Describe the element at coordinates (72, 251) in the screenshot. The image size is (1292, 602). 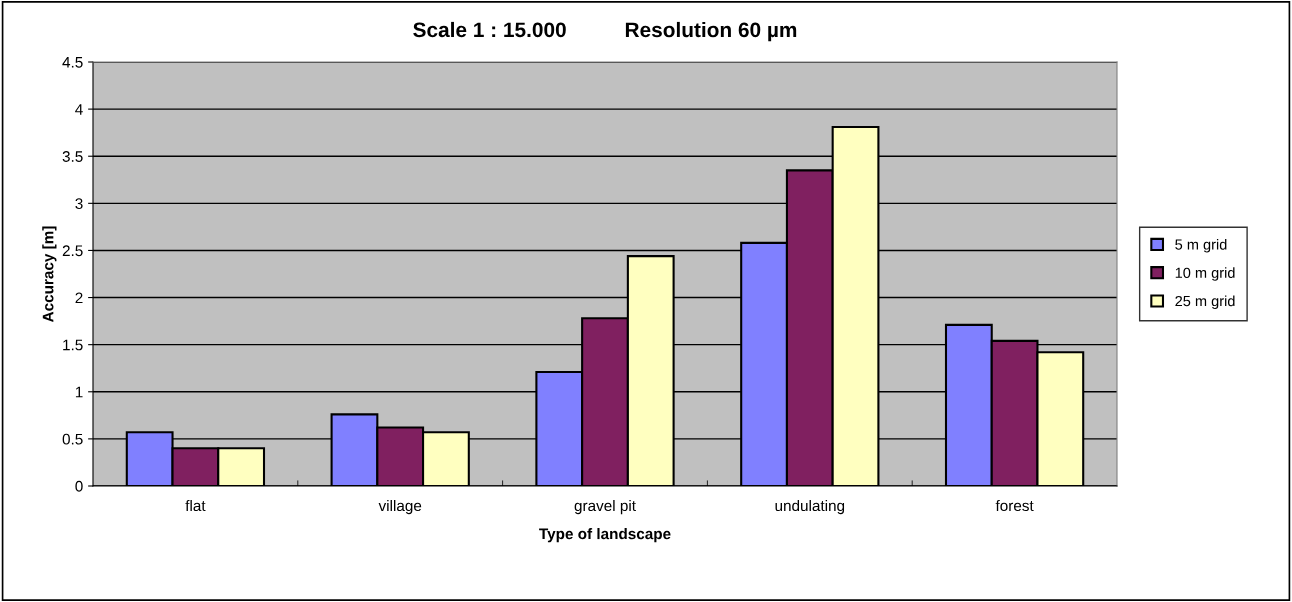
I see `y-tick-label: 2.5` at that location.